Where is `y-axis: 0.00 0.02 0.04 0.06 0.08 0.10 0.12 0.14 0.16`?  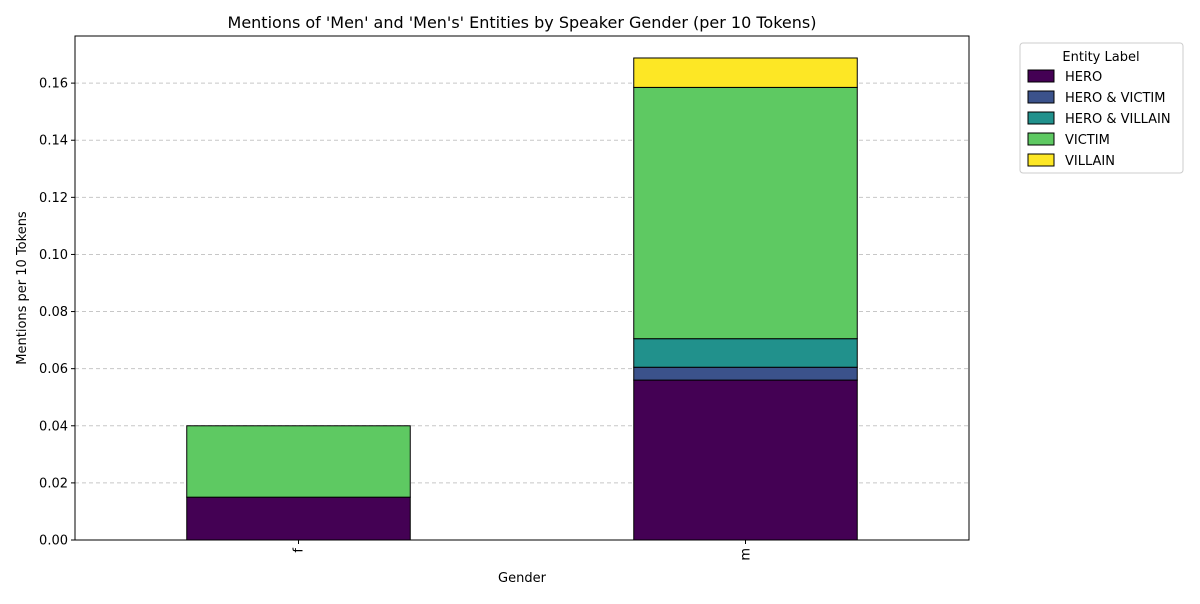
y-axis: 0.00 0.02 0.04 0.06 0.08 0.10 0.12 0.14 0.16 is located at coordinates (57, 313).